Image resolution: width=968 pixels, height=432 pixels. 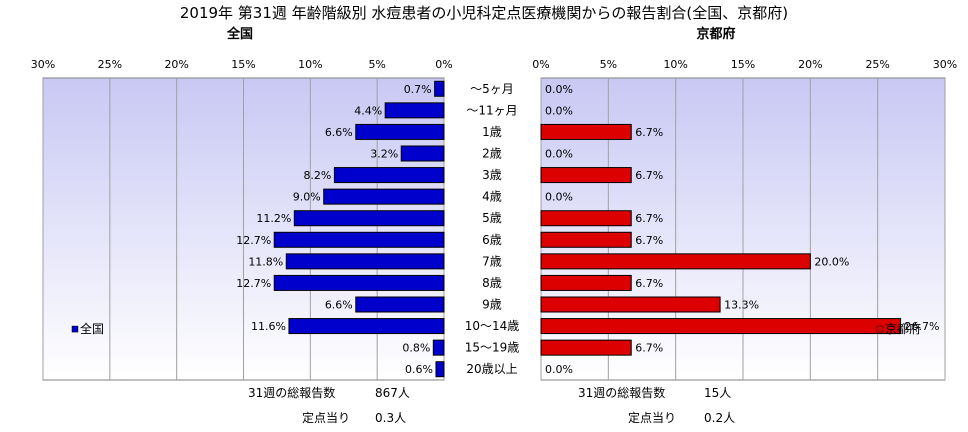 I want to click on right-x-tick-label: 10%, so click(x=675, y=64).